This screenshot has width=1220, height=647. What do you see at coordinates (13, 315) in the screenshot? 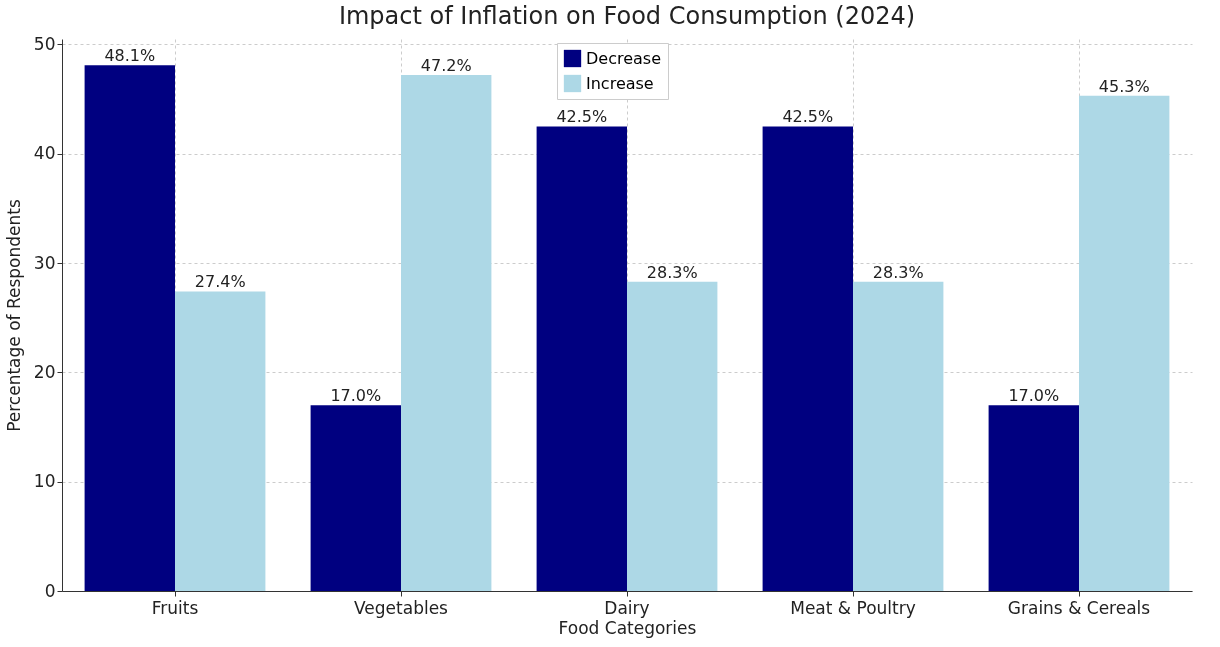
I see `y-axis-title: Percentage of Respondents` at bounding box center [13, 315].